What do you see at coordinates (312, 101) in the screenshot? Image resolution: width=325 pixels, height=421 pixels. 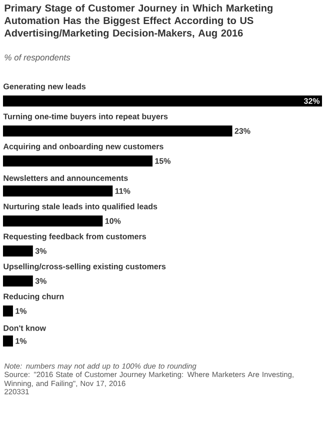 I see `data-label: 32%` at bounding box center [312, 101].